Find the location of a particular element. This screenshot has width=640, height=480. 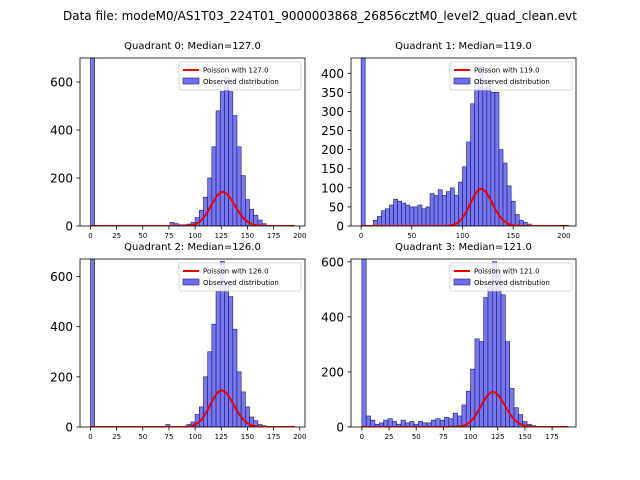

y-tick-label: 0 is located at coordinates (69, 428).